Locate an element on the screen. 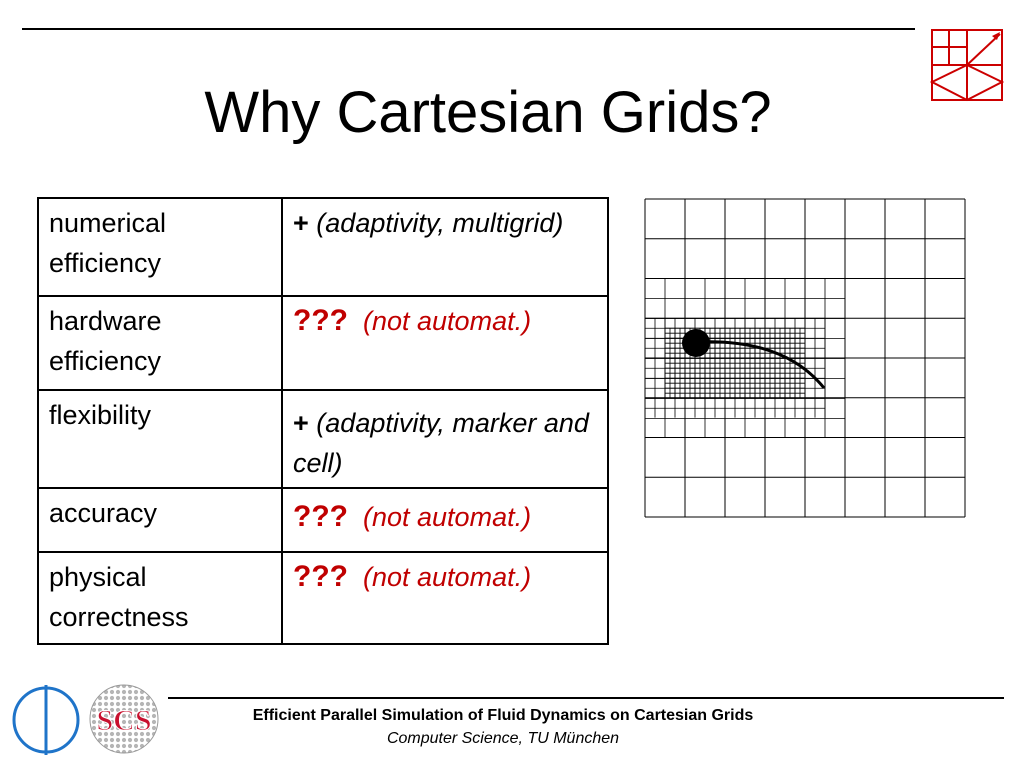 This screenshot has height=768, width=1024. tum-circle-logo-icon is located at coordinates (46, 720).